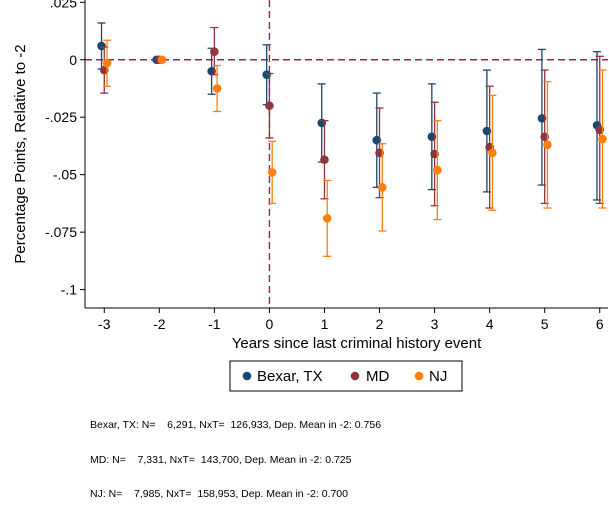 Image resolution: width=609 pixels, height=512 pixels. I want to click on x-tick-label: 2, so click(380, 324).